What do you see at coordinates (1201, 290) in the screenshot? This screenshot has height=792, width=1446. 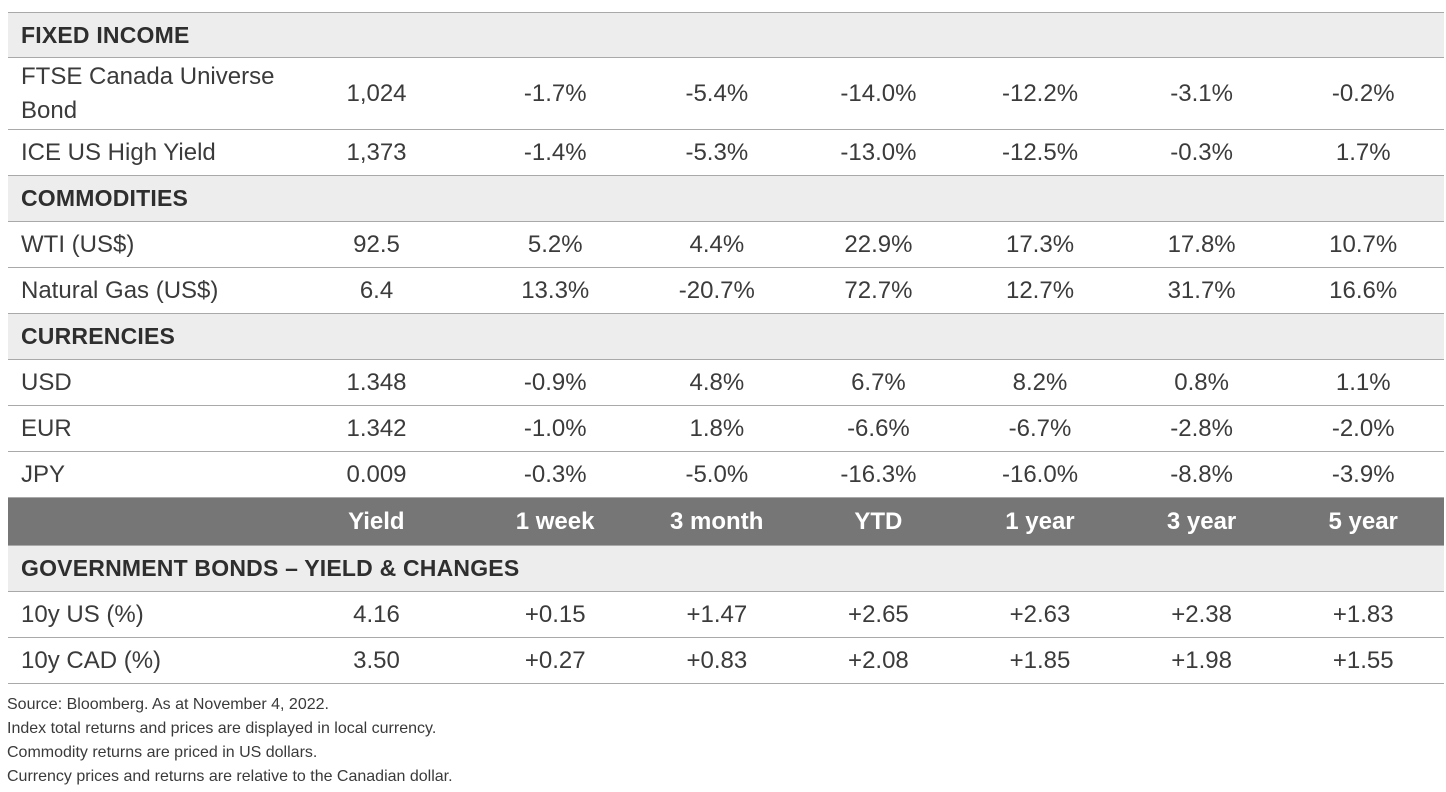 I see `value-cell: 31.7%` at bounding box center [1201, 290].